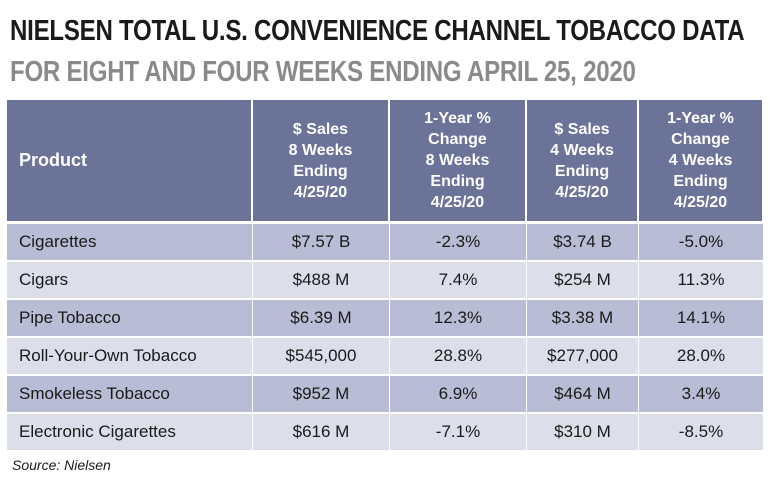 The image size is (770, 484). Describe the element at coordinates (701, 357) in the screenshot. I see `row-change-4-weeks: 28.0%` at that location.